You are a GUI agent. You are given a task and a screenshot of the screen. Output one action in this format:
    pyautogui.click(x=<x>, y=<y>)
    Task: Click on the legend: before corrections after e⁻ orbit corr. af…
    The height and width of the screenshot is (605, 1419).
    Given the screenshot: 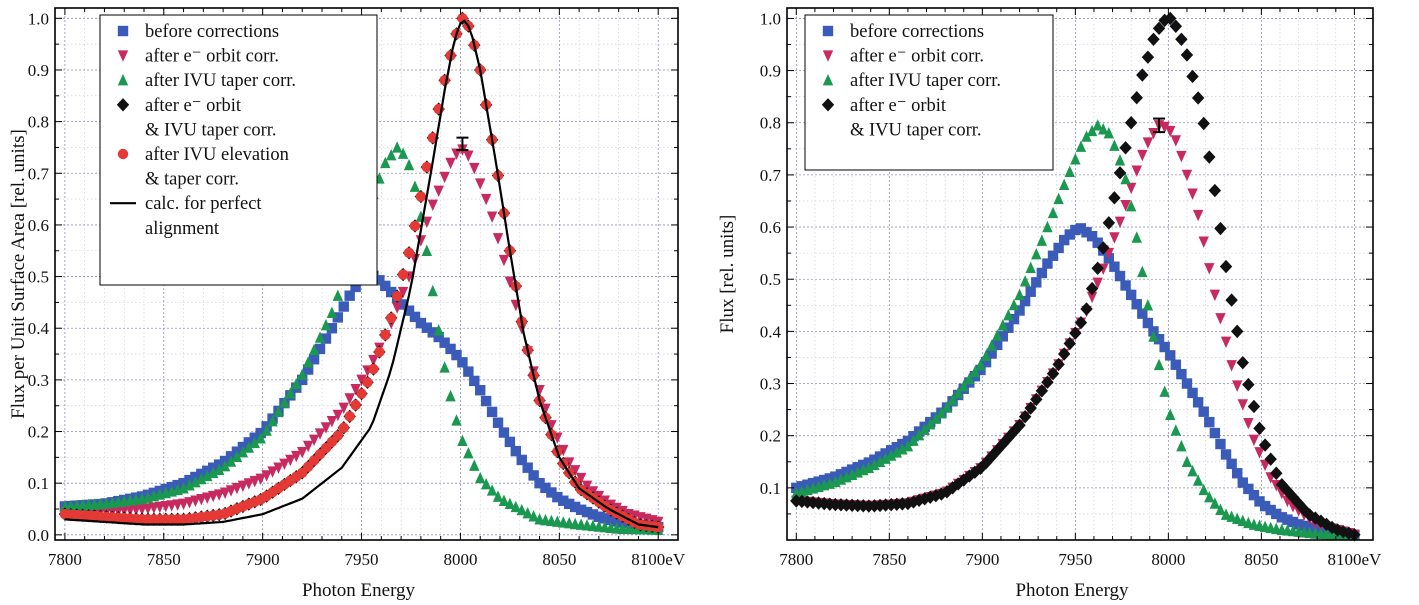 What is the action you would take?
    pyautogui.click(x=238, y=150)
    